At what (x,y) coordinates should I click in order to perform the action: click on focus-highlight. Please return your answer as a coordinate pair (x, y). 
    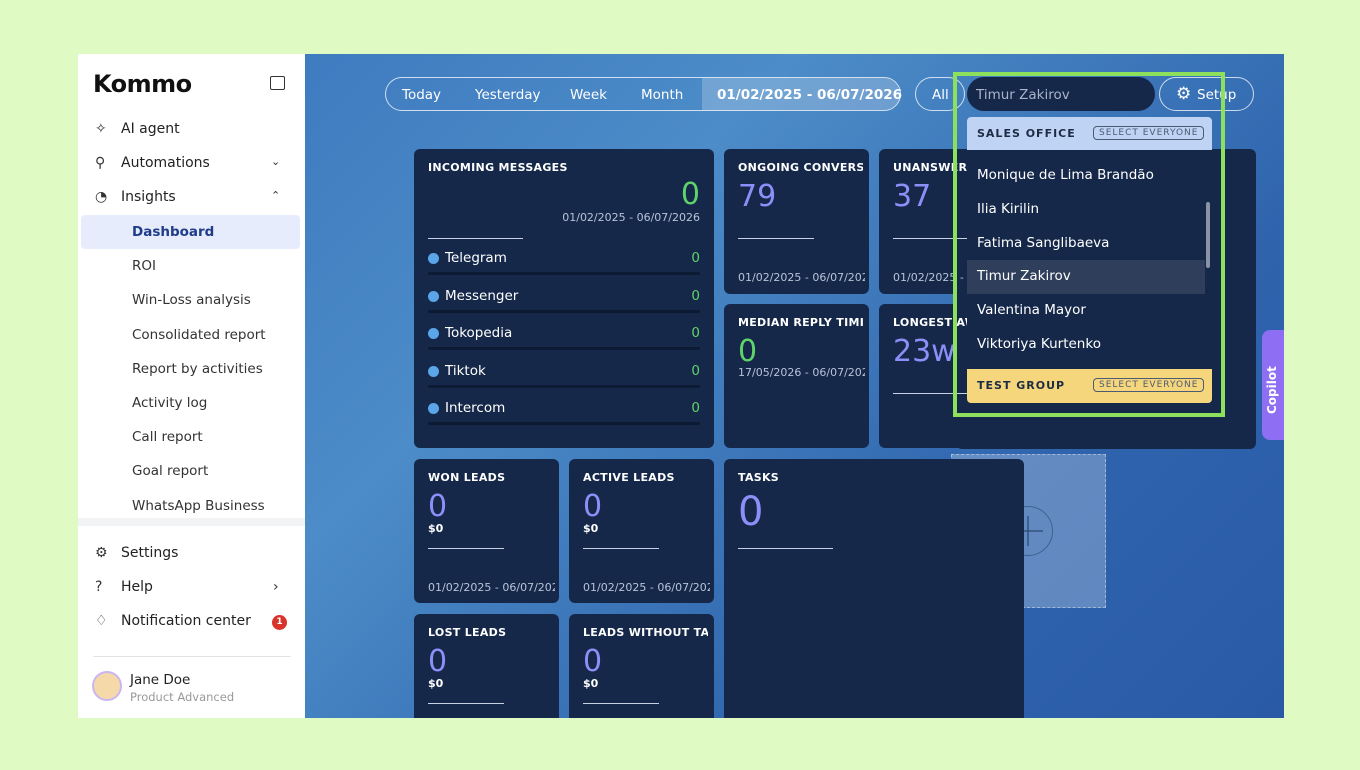
    Looking at the image, I should click on (1089, 244).